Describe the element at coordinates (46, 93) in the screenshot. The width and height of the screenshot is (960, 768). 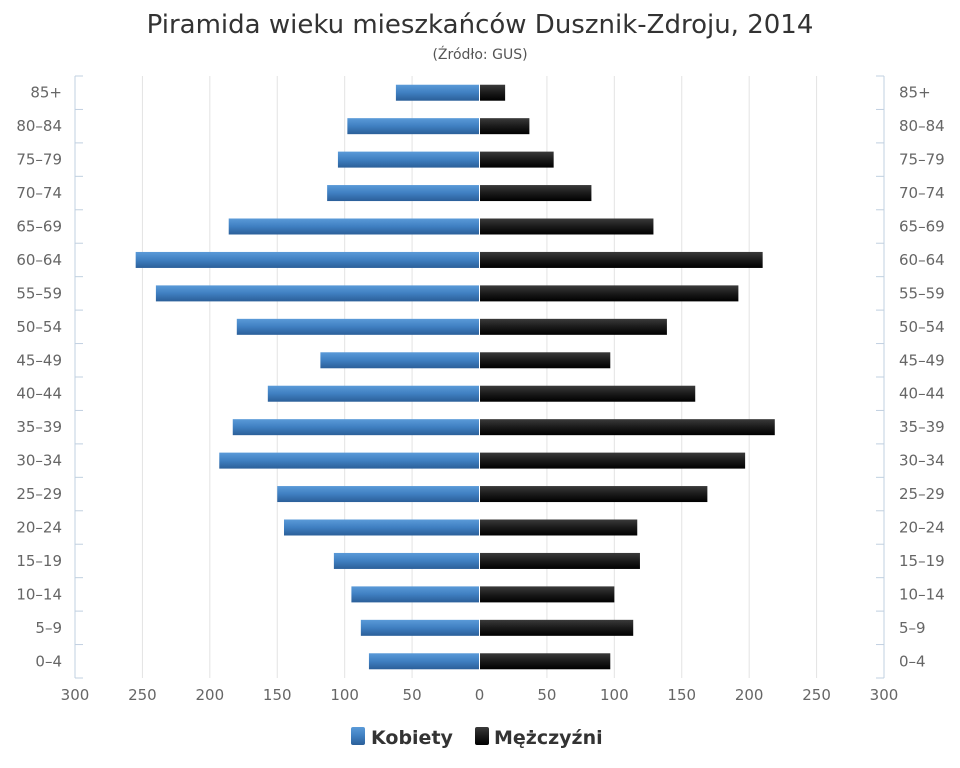
I see `y-tick-label-left: 85+` at that location.